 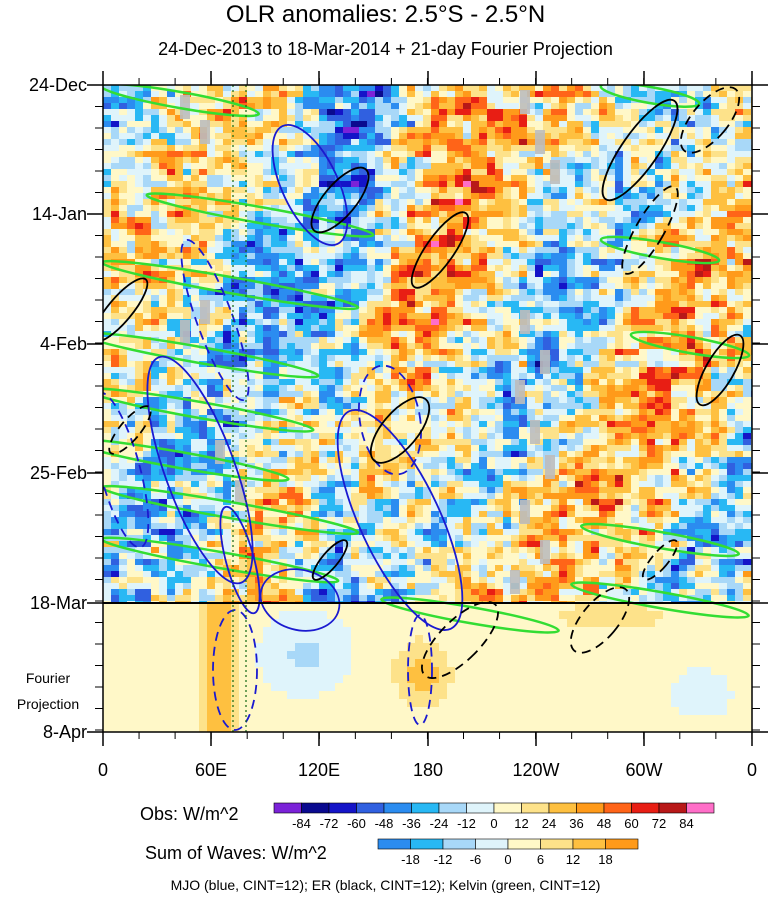 What do you see at coordinates (385, 14) in the screenshot?
I see `chart-title: OLR anomalies: 2.5°S - 2.5°N` at bounding box center [385, 14].